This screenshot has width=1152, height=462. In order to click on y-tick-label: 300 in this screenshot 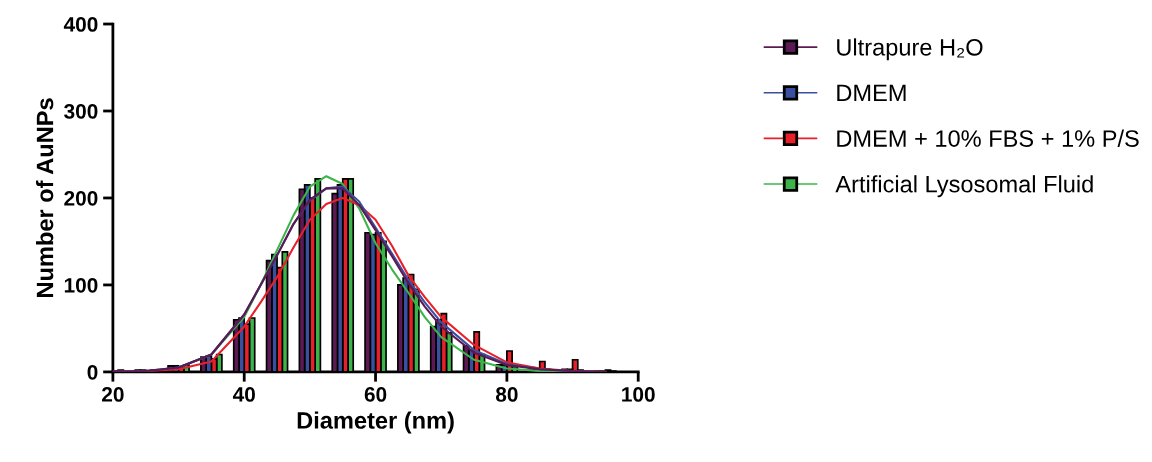, I will do `click(81, 111)`.